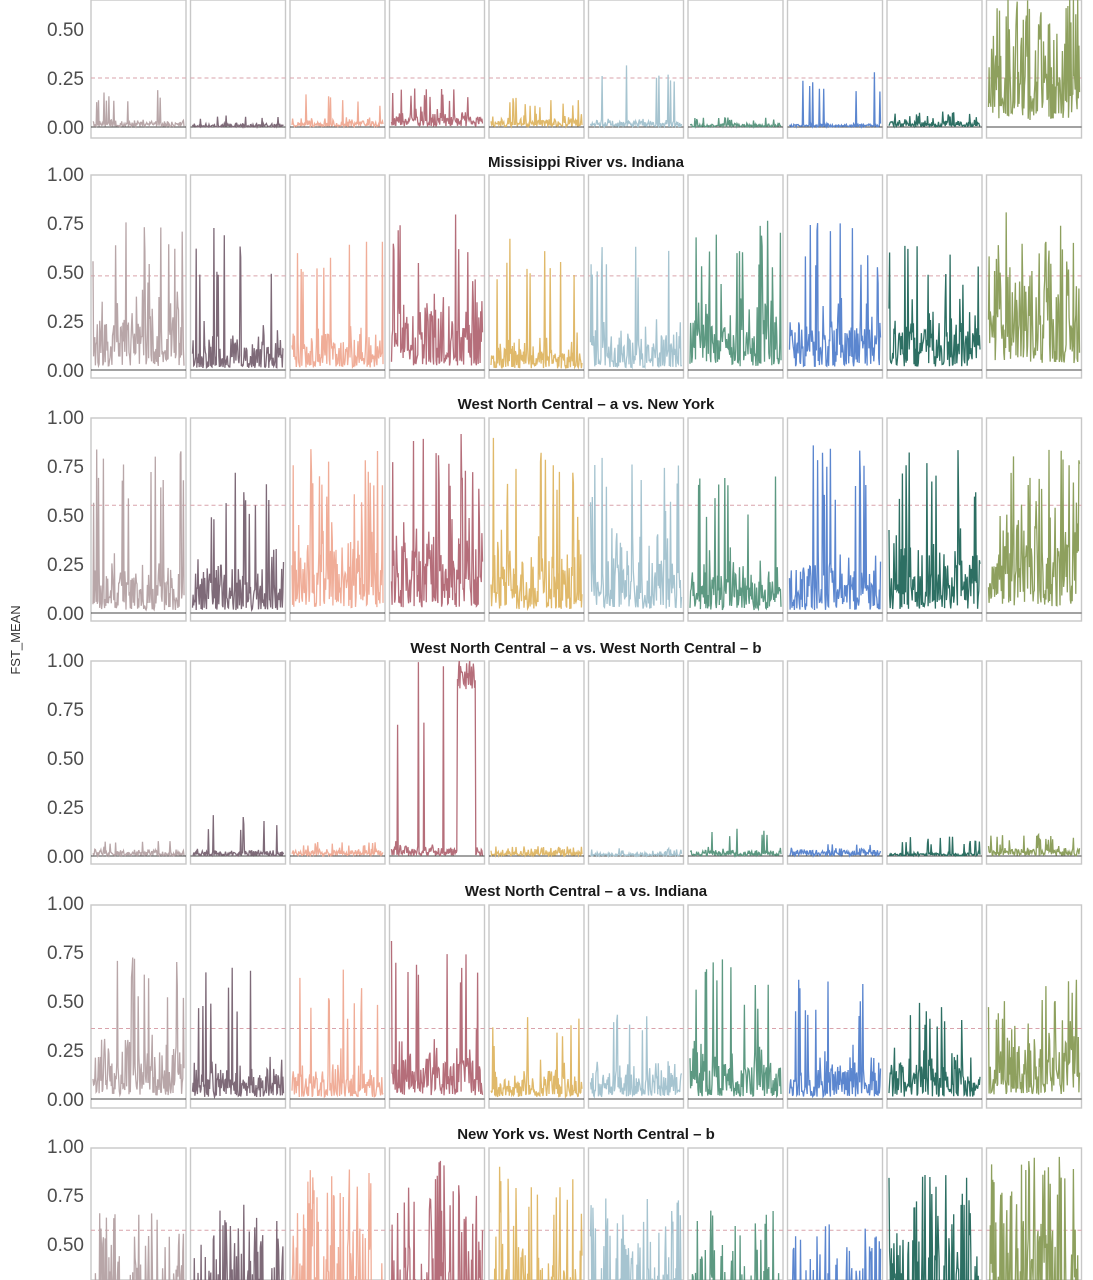 Image resolution: width=1093 pixels, height=1280 pixels. Describe the element at coordinates (65, 1002) in the screenshot. I see `y-tick-label: 0.50` at that location.